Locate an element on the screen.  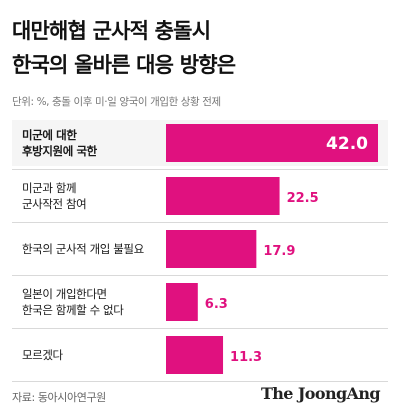
source-note: 자료: 동아시아연구원 is located at coordinates (59, 397).